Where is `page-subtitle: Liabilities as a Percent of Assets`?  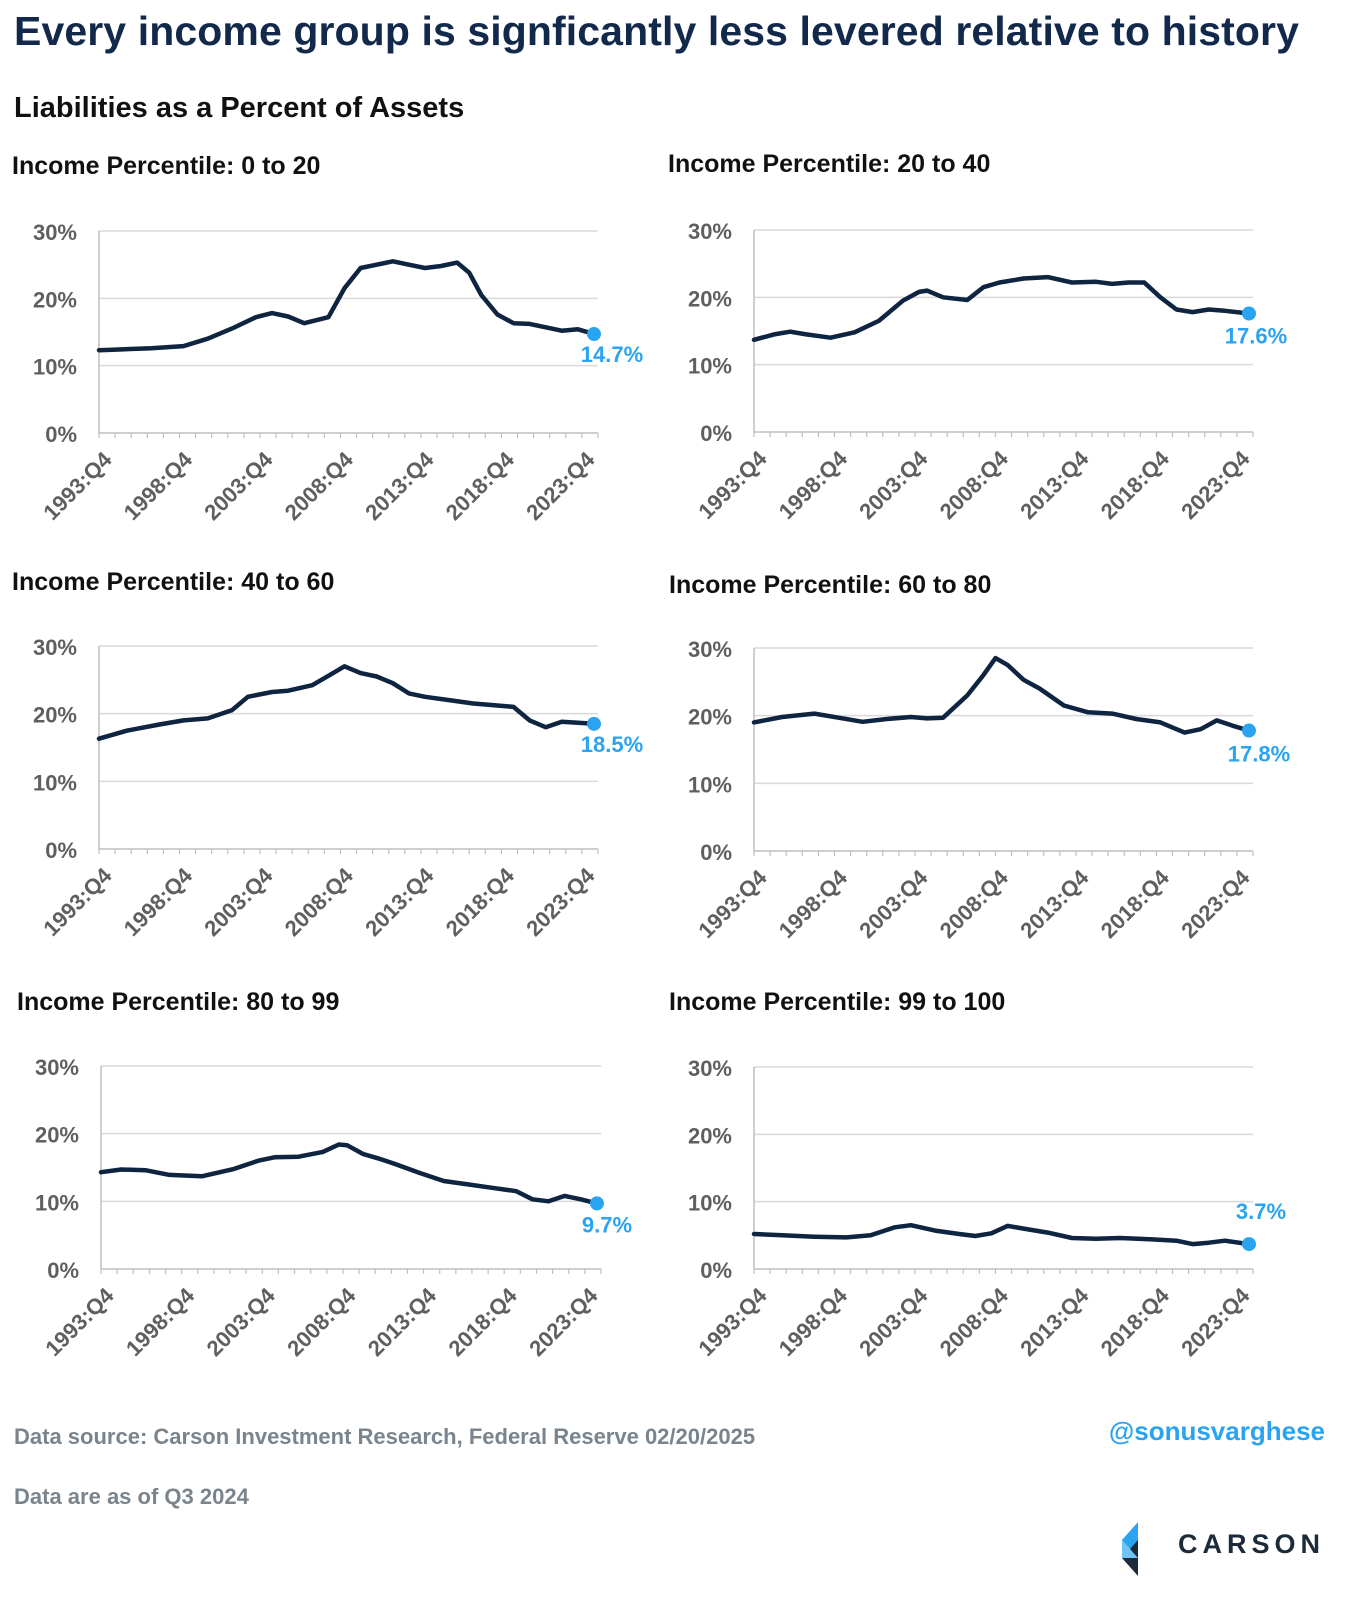
page-subtitle: Liabilities as a Percent of Assets is located at coordinates (239, 108).